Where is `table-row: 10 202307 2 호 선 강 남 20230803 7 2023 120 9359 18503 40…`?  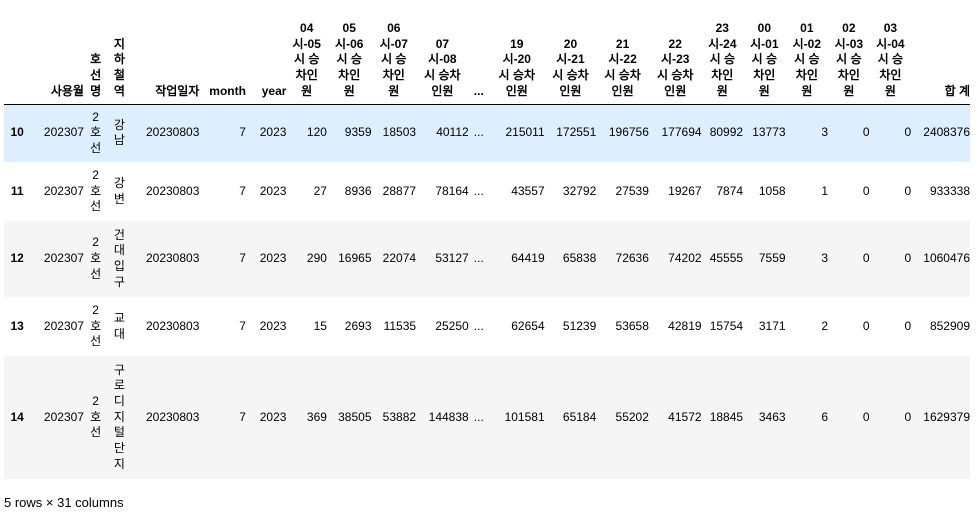
table-row: 10 202307 2 호 선 강 남 20230803 7 2023 120 9359 18503 40… is located at coordinates (487, 133).